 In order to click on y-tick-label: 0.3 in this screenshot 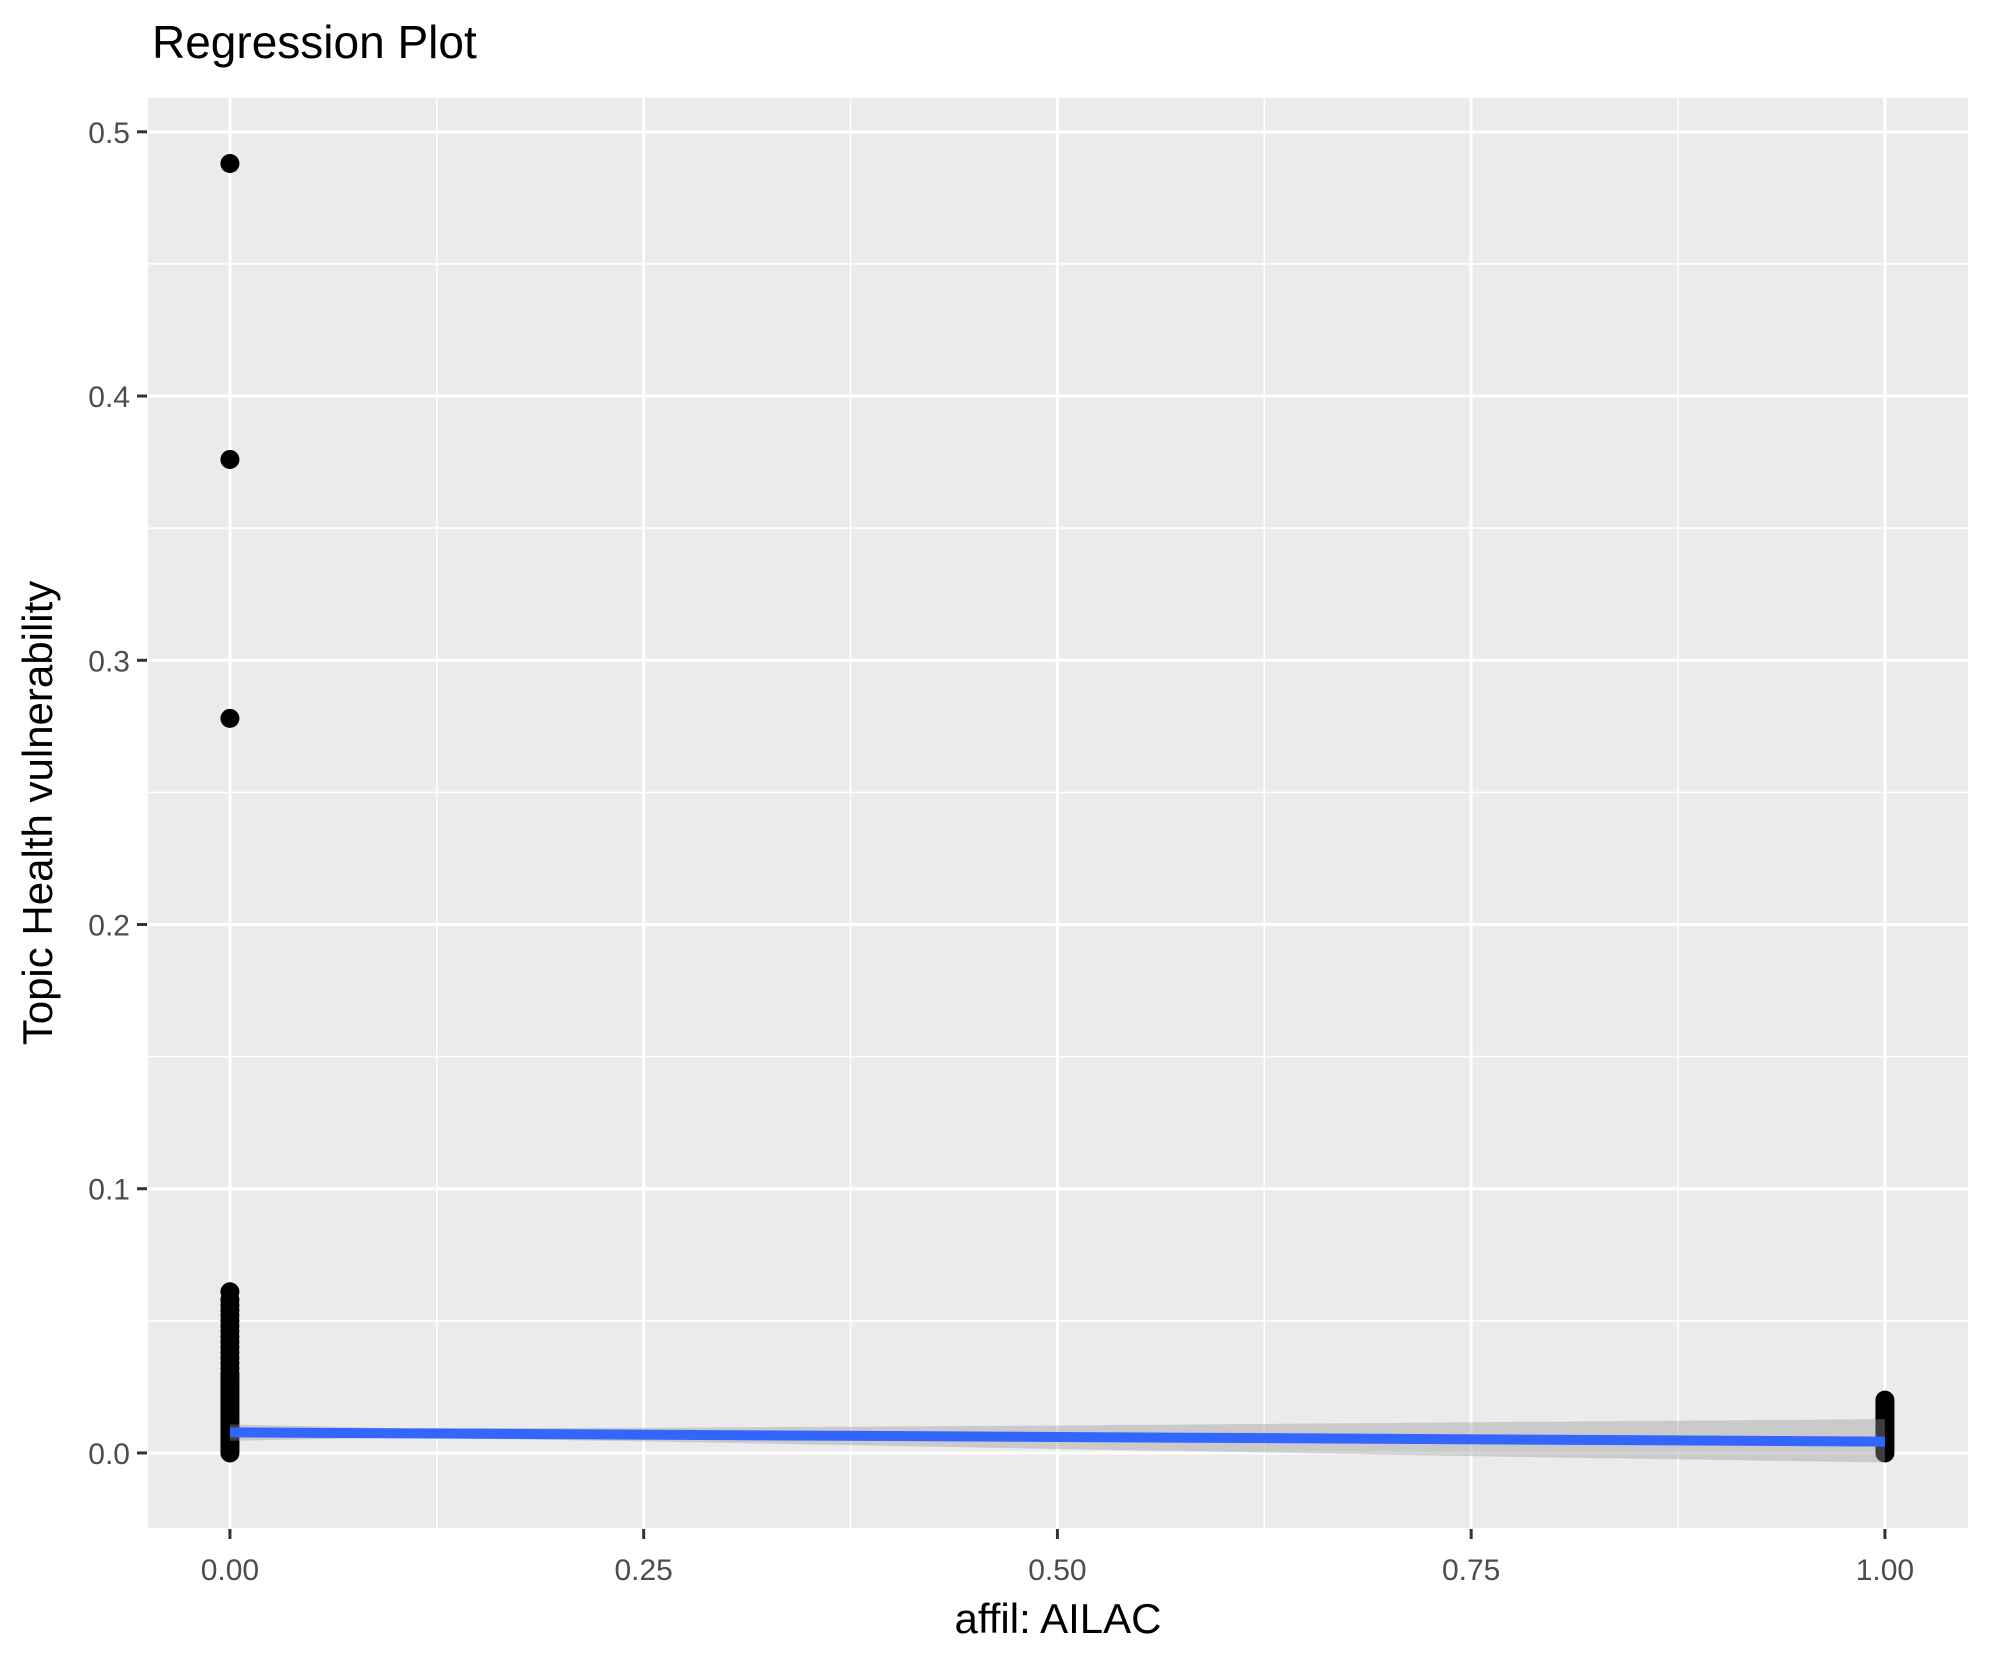, I will do `click(109, 661)`.